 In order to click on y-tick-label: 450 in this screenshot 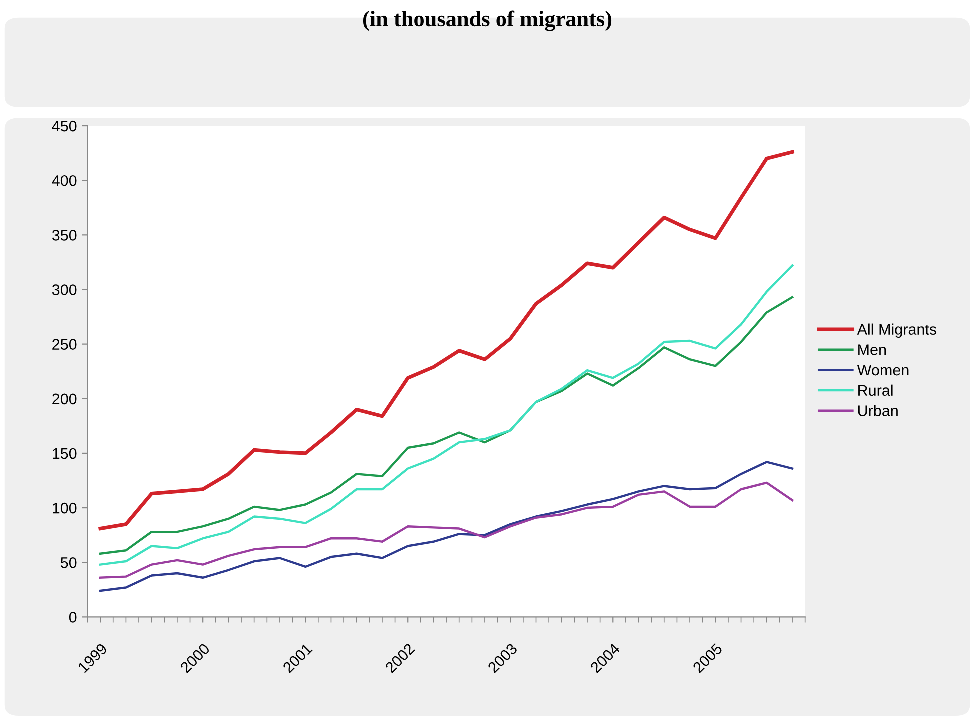, I will do `click(64, 126)`.